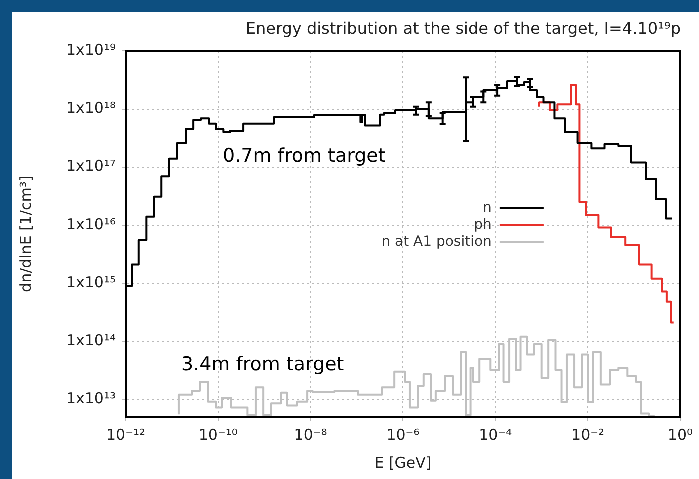 This screenshot has height=479, width=699. I want to click on y-tick-label: 1x10¹⁶, so click(91, 224).